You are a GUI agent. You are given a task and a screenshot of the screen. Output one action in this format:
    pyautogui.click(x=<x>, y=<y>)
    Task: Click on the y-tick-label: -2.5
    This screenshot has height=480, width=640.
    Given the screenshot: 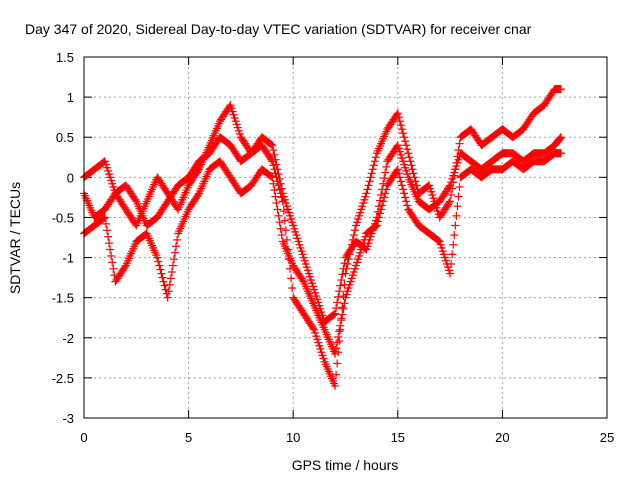 What is the action you would take?
    pyautogui.click(x=63, y=378)
    